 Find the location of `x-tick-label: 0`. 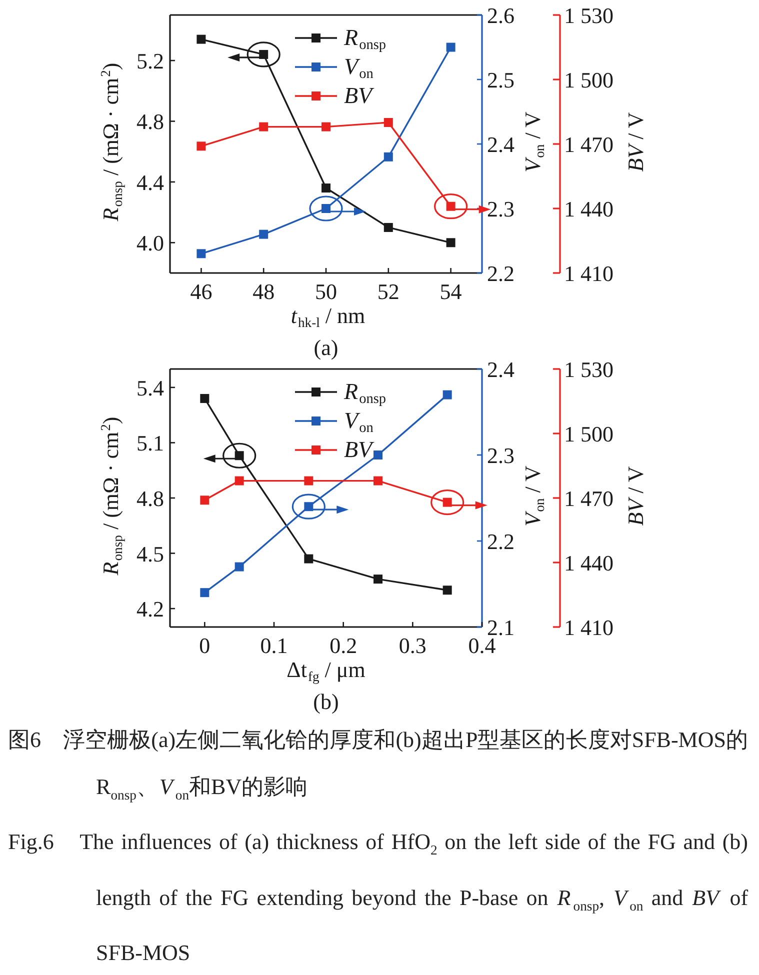

x-tick-label: 0 is located at coordinates (204, 645).